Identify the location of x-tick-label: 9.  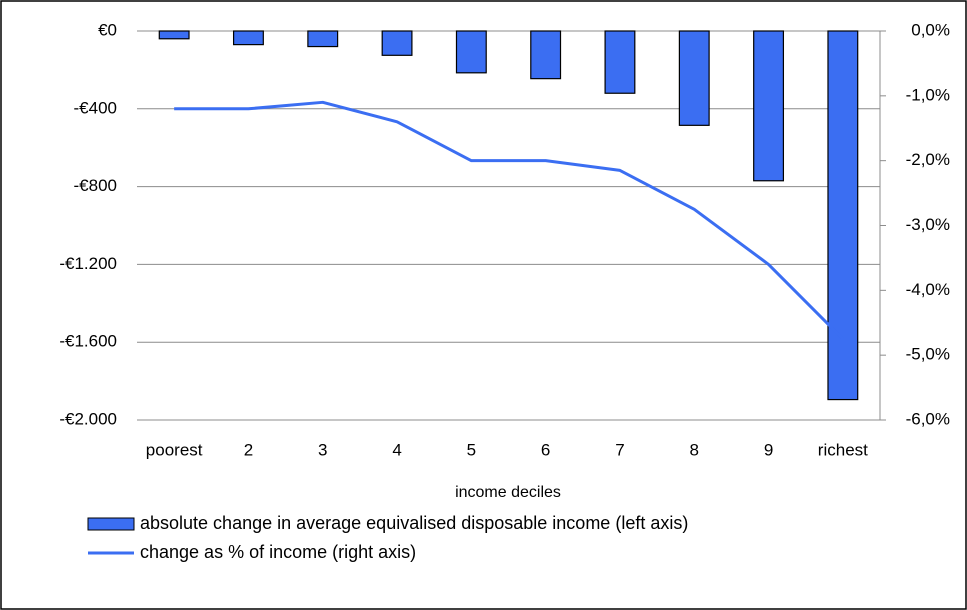
(768, 449).